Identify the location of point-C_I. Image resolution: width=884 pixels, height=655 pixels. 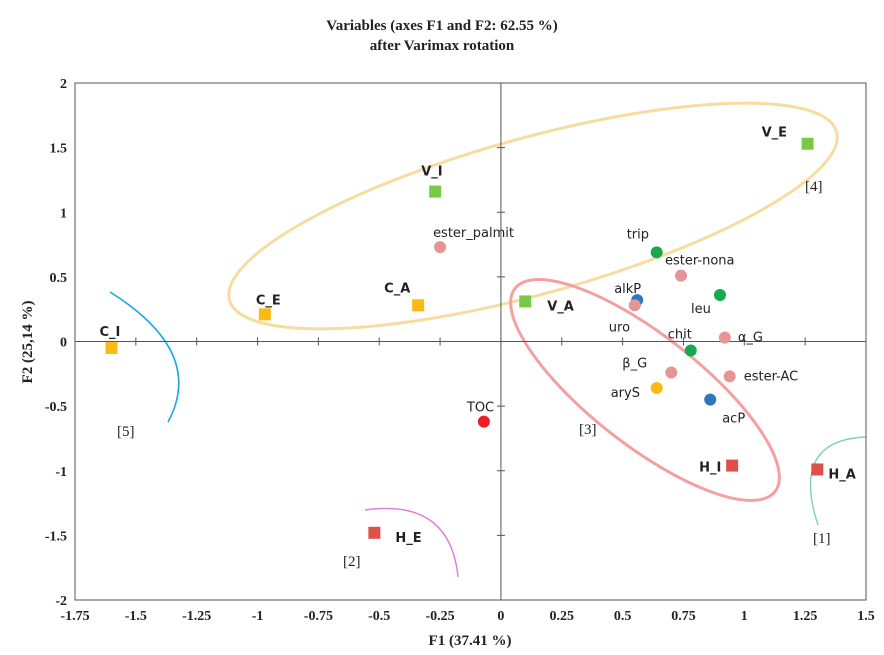
(111, 347).